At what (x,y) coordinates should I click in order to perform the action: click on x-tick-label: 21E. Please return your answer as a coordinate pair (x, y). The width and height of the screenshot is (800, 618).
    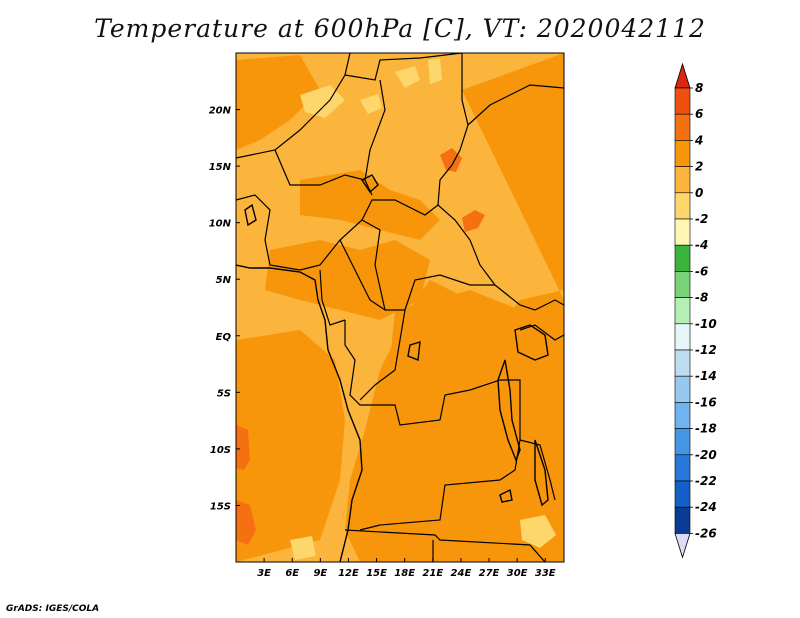
    Looking at the image, I should click on (432, 573).